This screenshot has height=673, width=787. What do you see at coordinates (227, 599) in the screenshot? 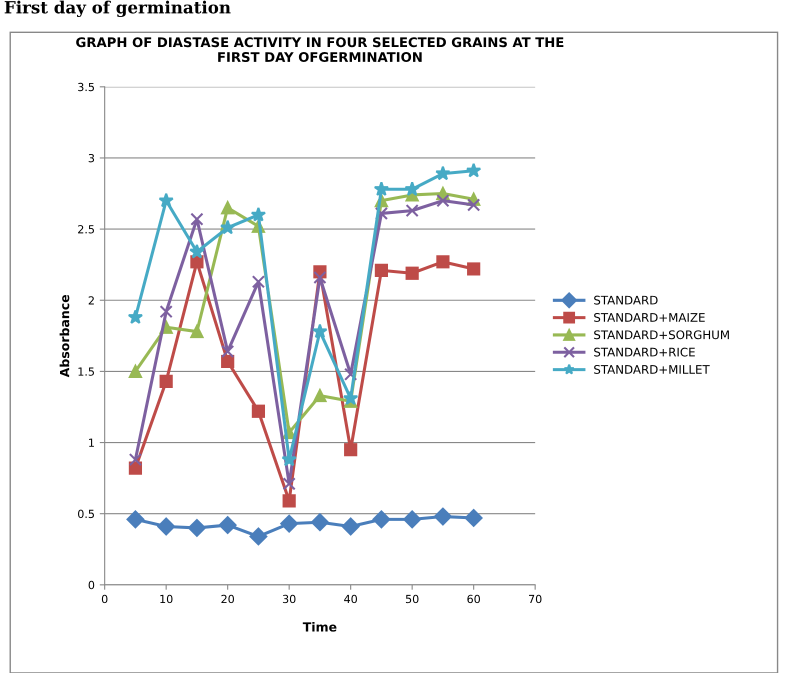
I see `x-tick-label: 20` at bounding box center [227, 599].